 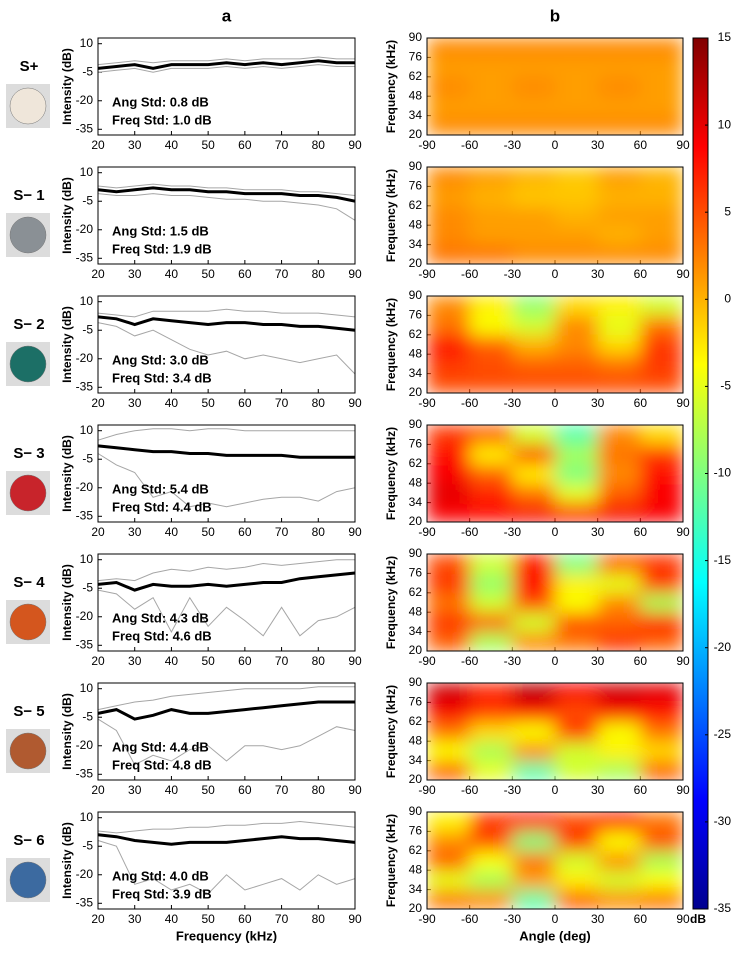 What do you see at coordinates (28, 324) in the screenshot?
I see `row-label: S− 2` at bounding box center [28, 324].